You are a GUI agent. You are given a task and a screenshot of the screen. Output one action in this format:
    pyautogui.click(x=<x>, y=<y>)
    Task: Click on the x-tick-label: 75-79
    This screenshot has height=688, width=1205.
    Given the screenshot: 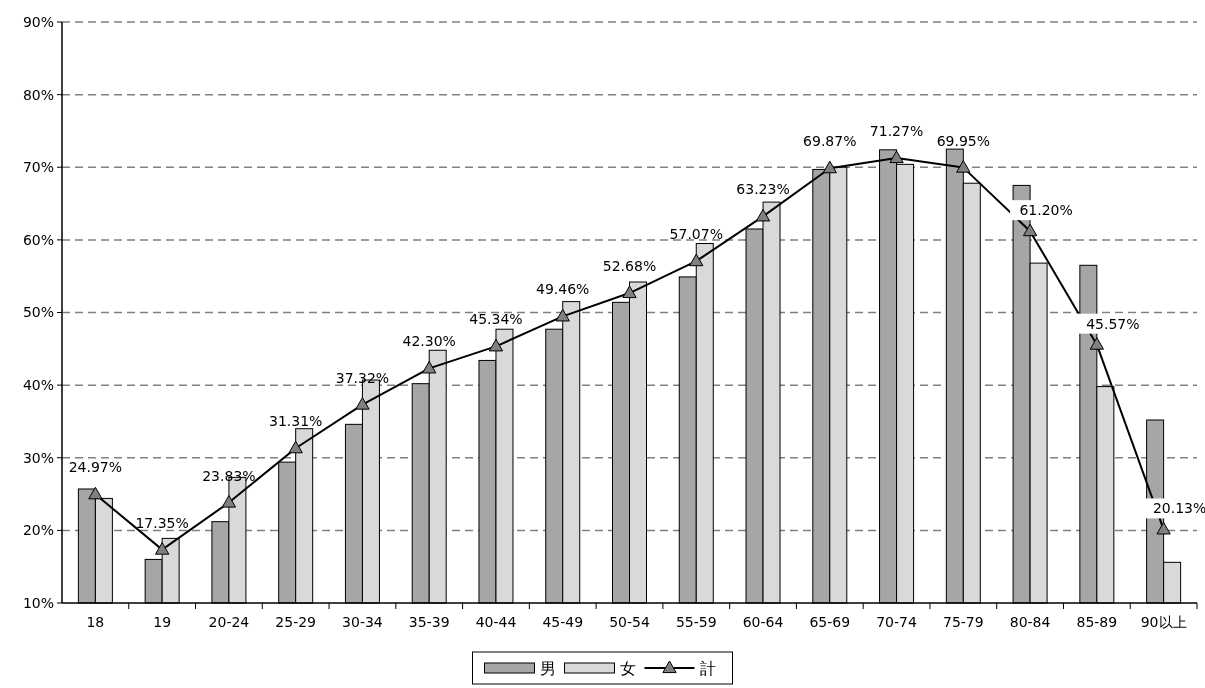 What is the action you would take?
    pyautogui.click(x=963, y=622)
    